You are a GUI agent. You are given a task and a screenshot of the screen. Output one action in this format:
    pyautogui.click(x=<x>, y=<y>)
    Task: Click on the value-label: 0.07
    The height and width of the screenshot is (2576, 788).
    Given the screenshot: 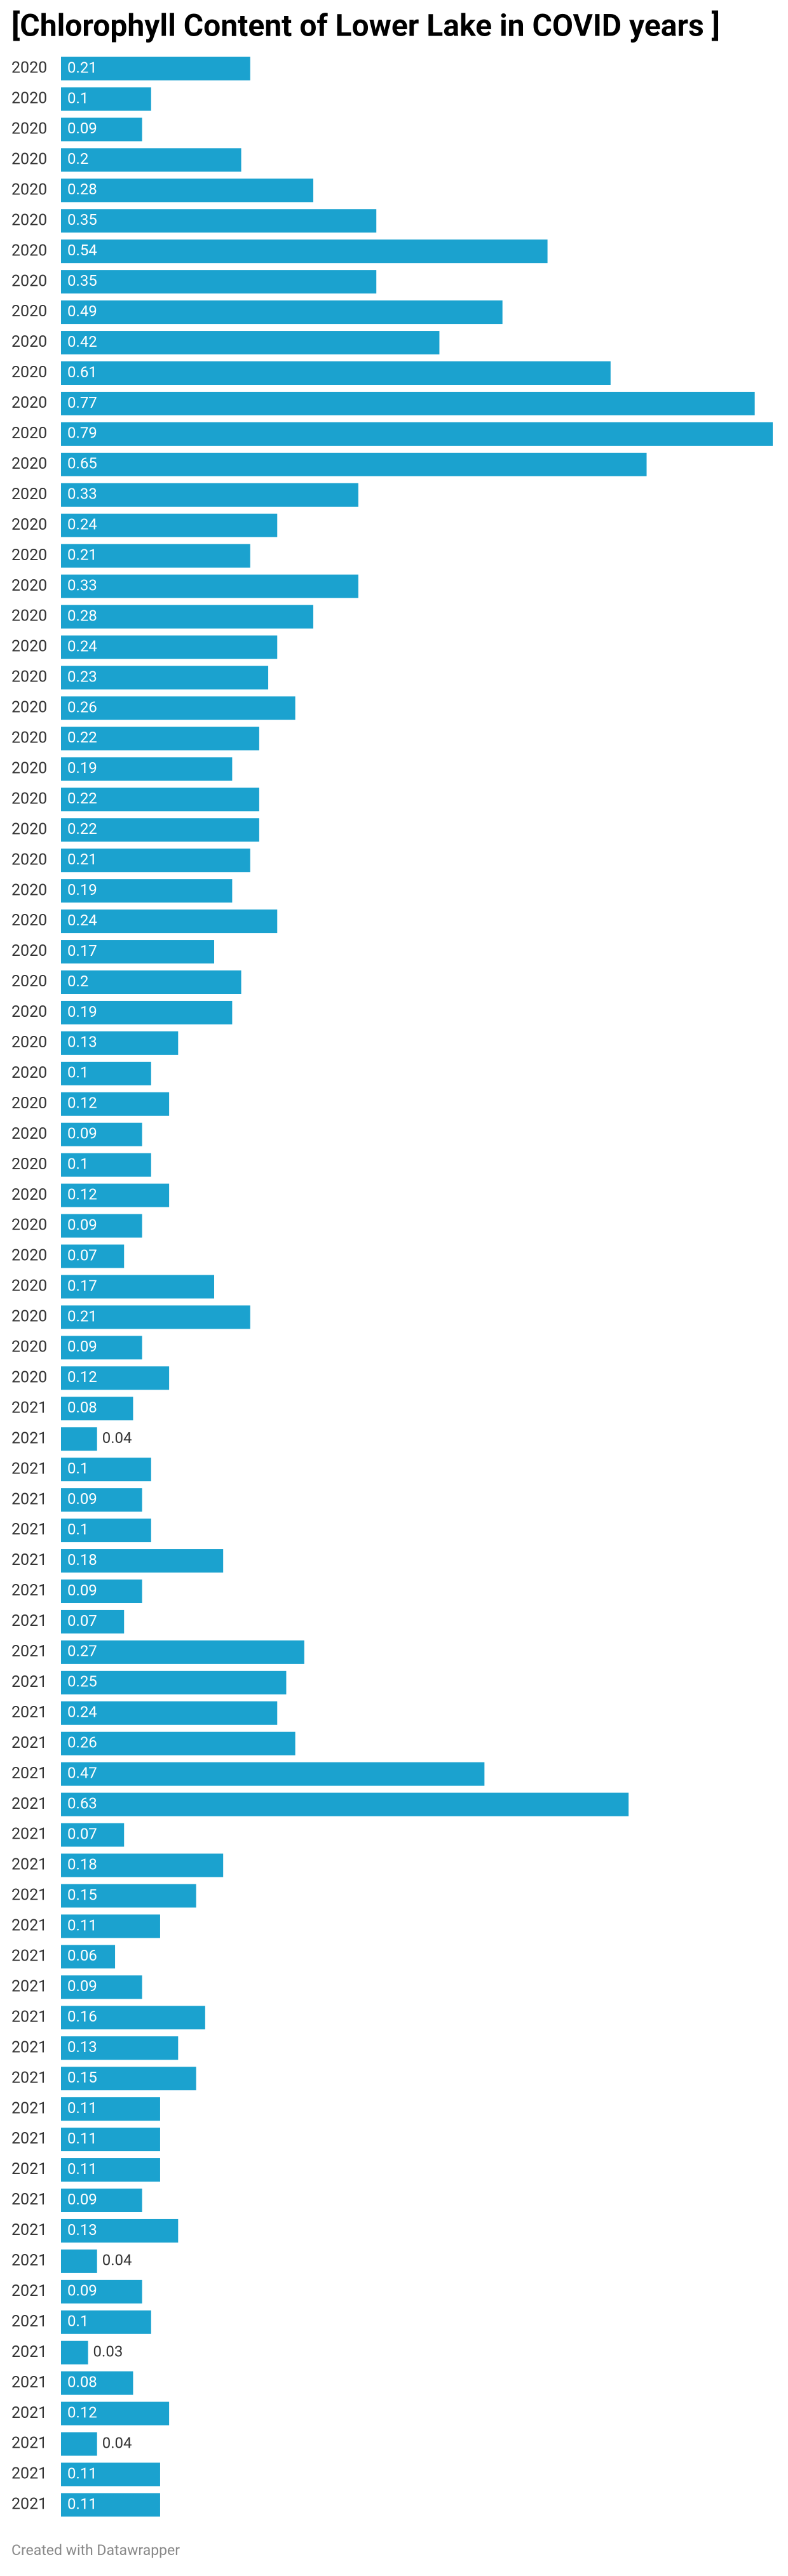 What is the action you would take?
    pyautogui.click(x=82, y=1833)
    